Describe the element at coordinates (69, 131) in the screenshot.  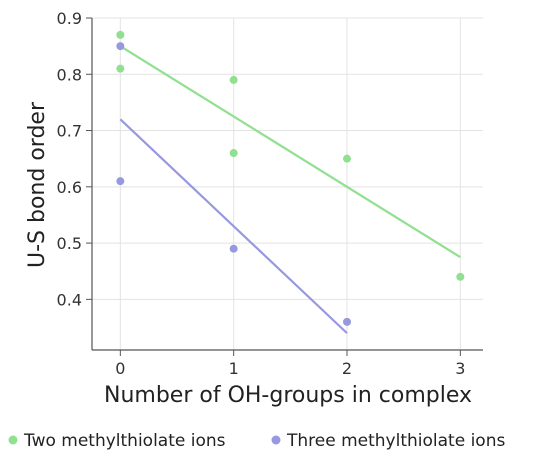
I see `y-tick-label: 0.7` at that location.